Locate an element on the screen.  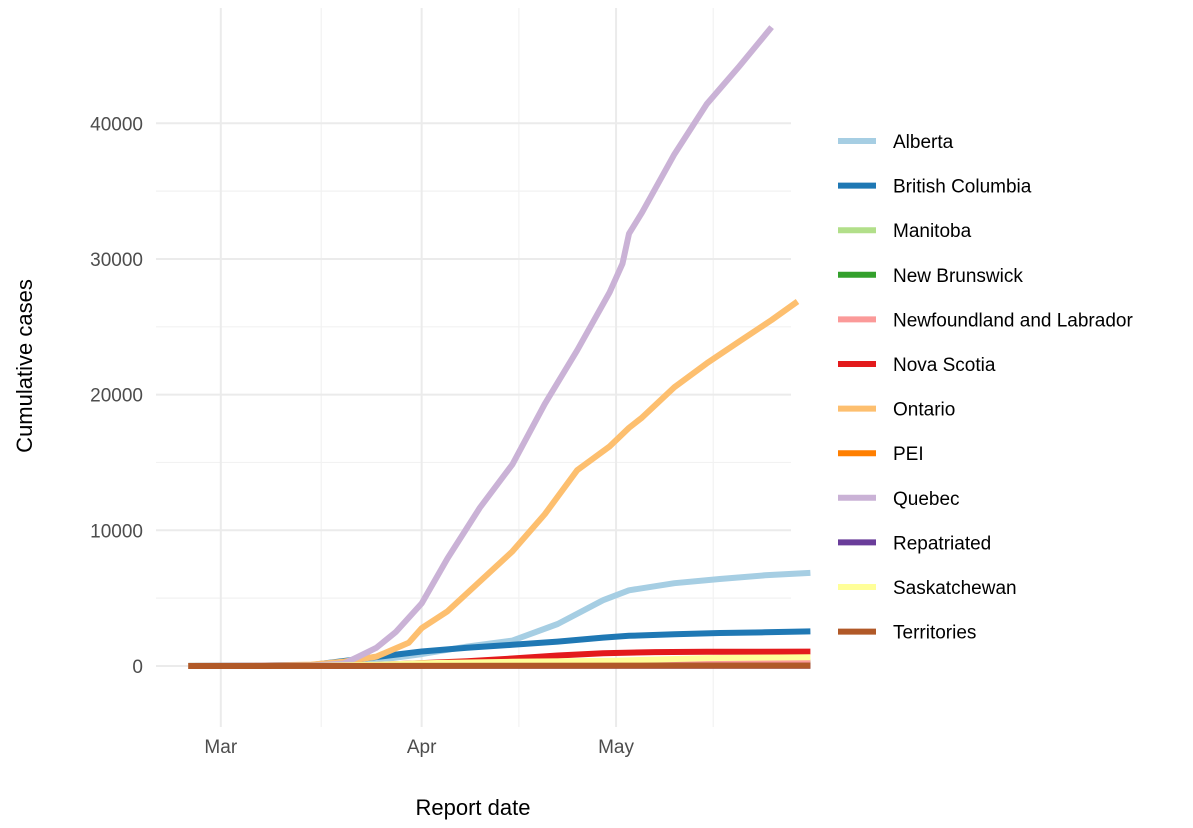
y-tick-label: 40000 is located at coordinates (116, 124).